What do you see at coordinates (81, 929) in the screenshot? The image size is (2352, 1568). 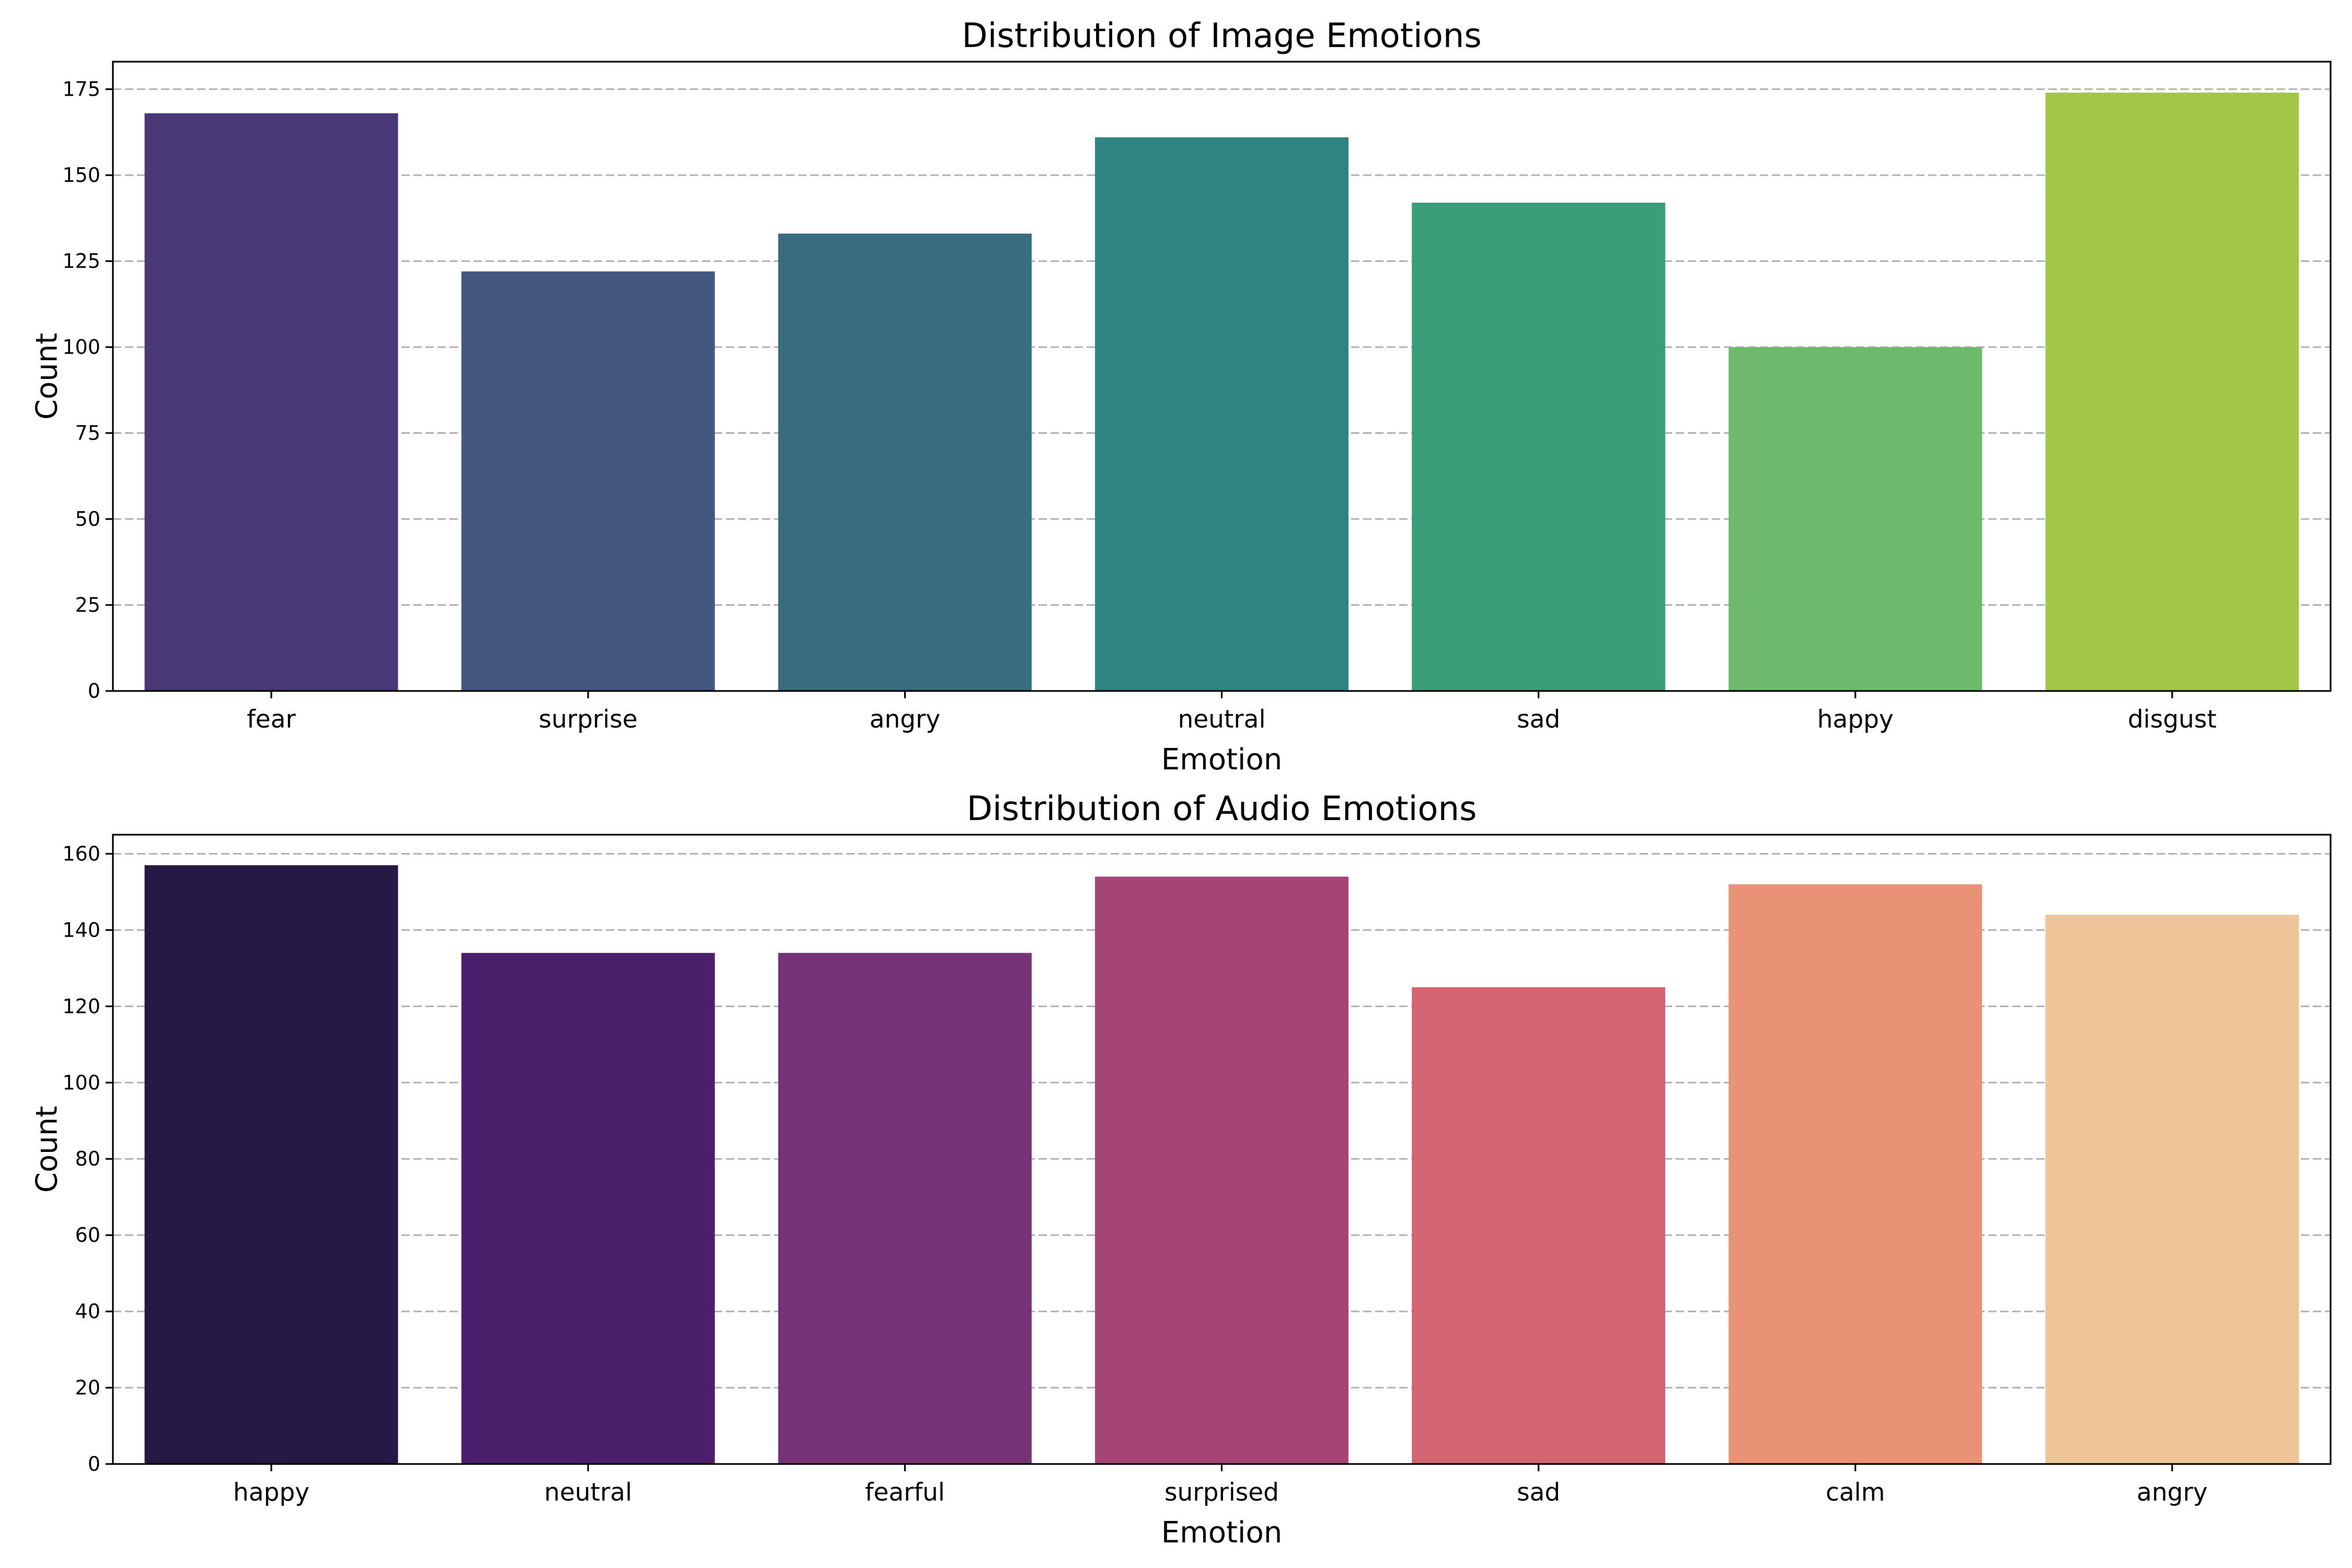 I see `ytick-label: 140` at bounding box center [81, 929].